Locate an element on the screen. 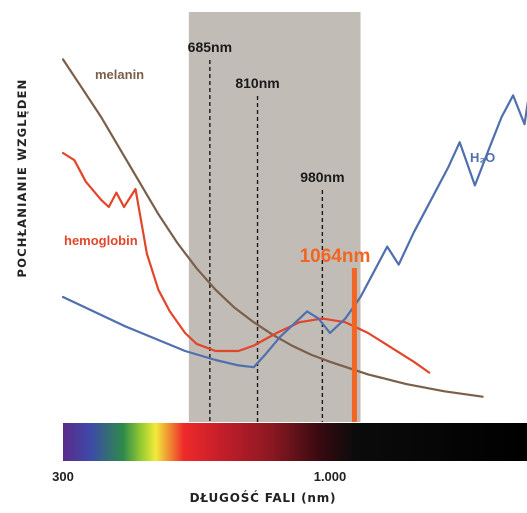 This screenshot has width=527, height=513. y-axis-label: POCHŁANIANIE WZGLĘDEN is located at coordinates (22, 178).